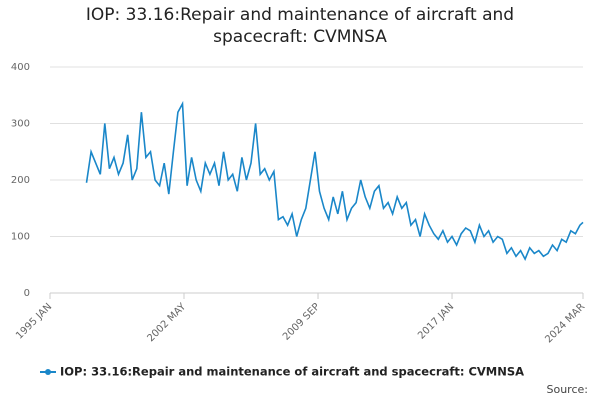  Describe the element at coordinates (27, 293) in the screenshot. I see `y-tick-label: 0` at that location.